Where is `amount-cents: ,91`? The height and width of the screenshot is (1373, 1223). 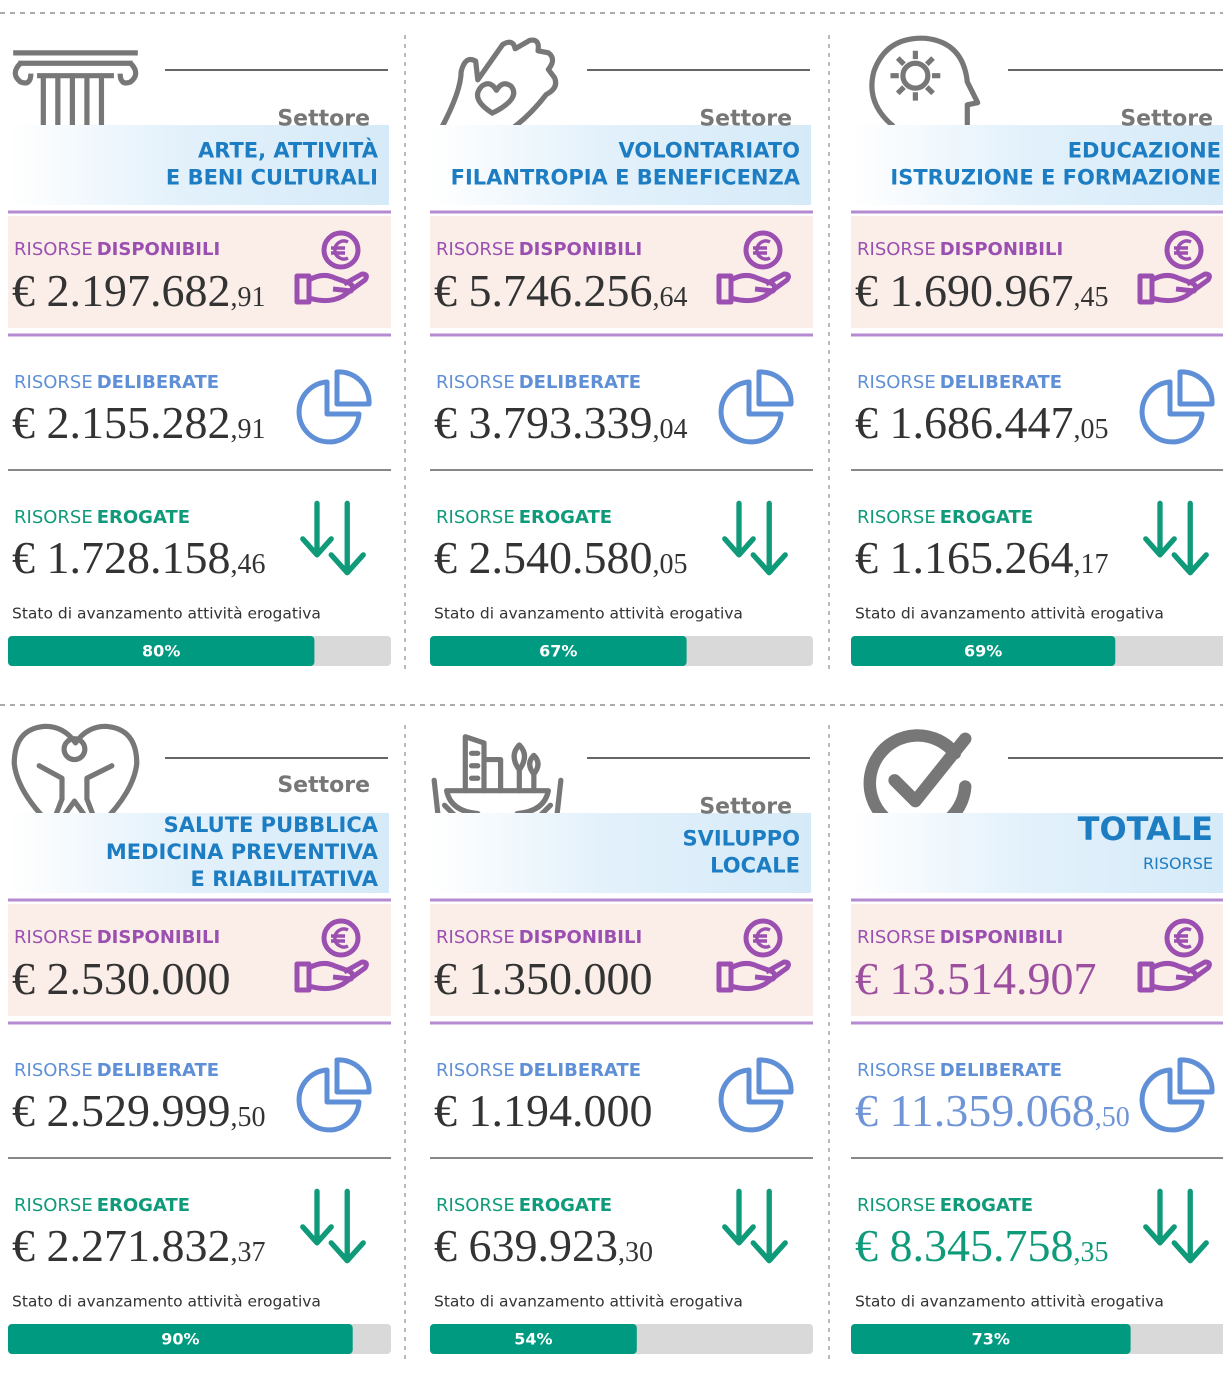
amount-cents: ,91 is located at coordinates (248, 429).